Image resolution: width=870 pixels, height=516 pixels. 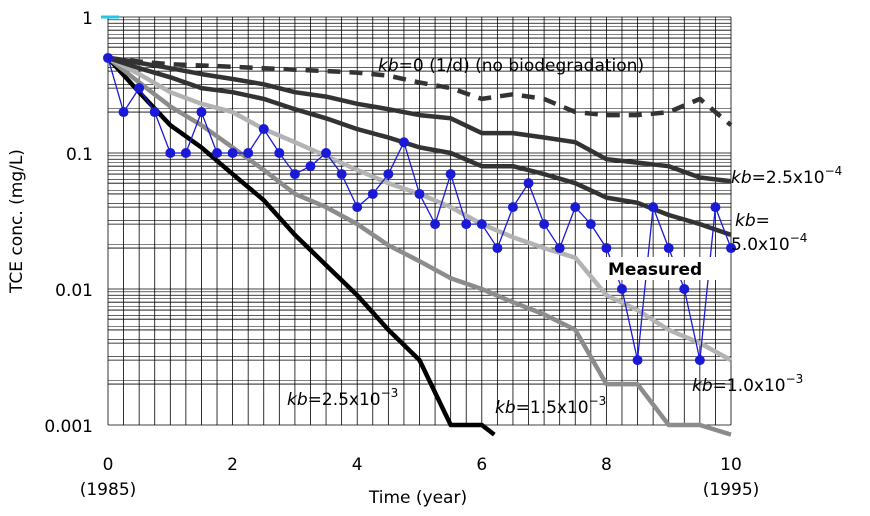 What do you see at coordinates (17, 221) in the screenshot?
I see `y-axis-label: TCE conc. (mg/L)` at bounding box center [17, 221].